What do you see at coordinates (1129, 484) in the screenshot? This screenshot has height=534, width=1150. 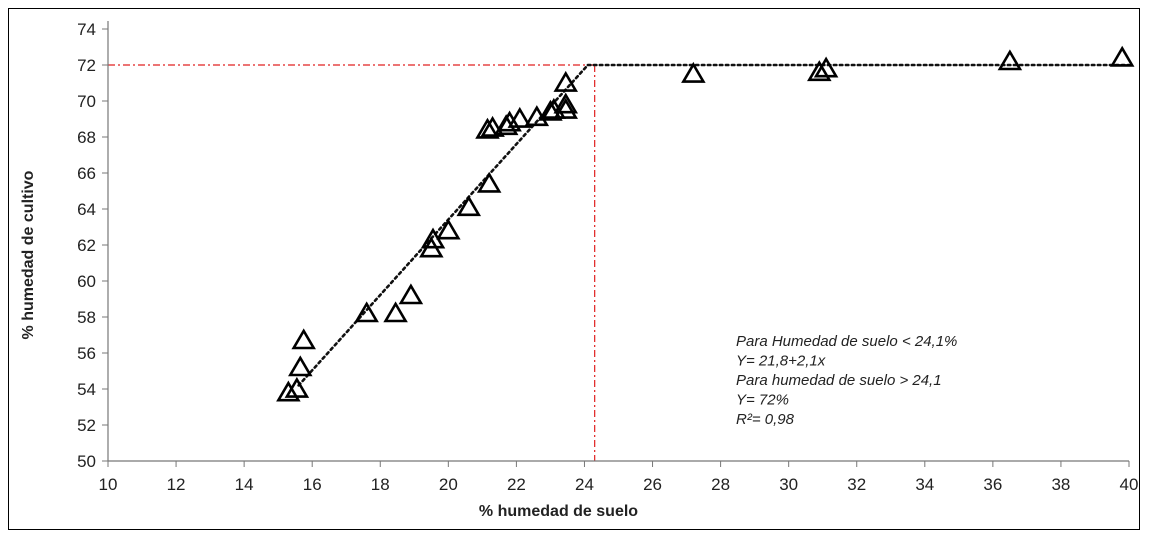 I see `x-tick-label: 40` at bounding box center [1129, 484].